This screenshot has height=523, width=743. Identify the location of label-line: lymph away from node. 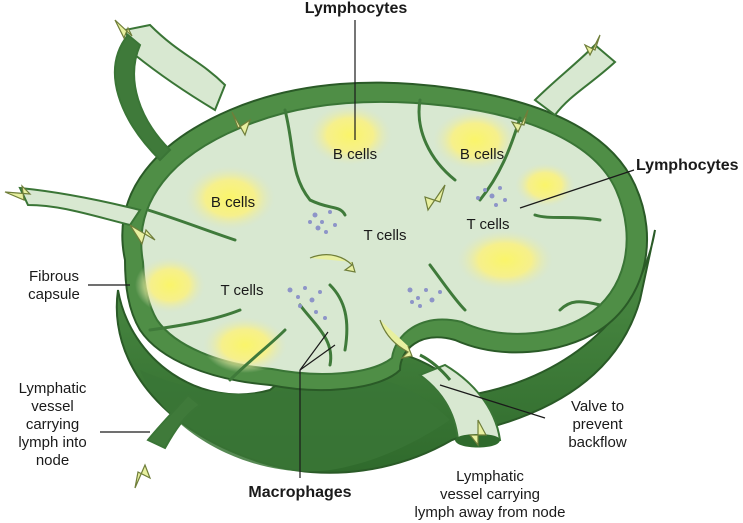
(490, 512).